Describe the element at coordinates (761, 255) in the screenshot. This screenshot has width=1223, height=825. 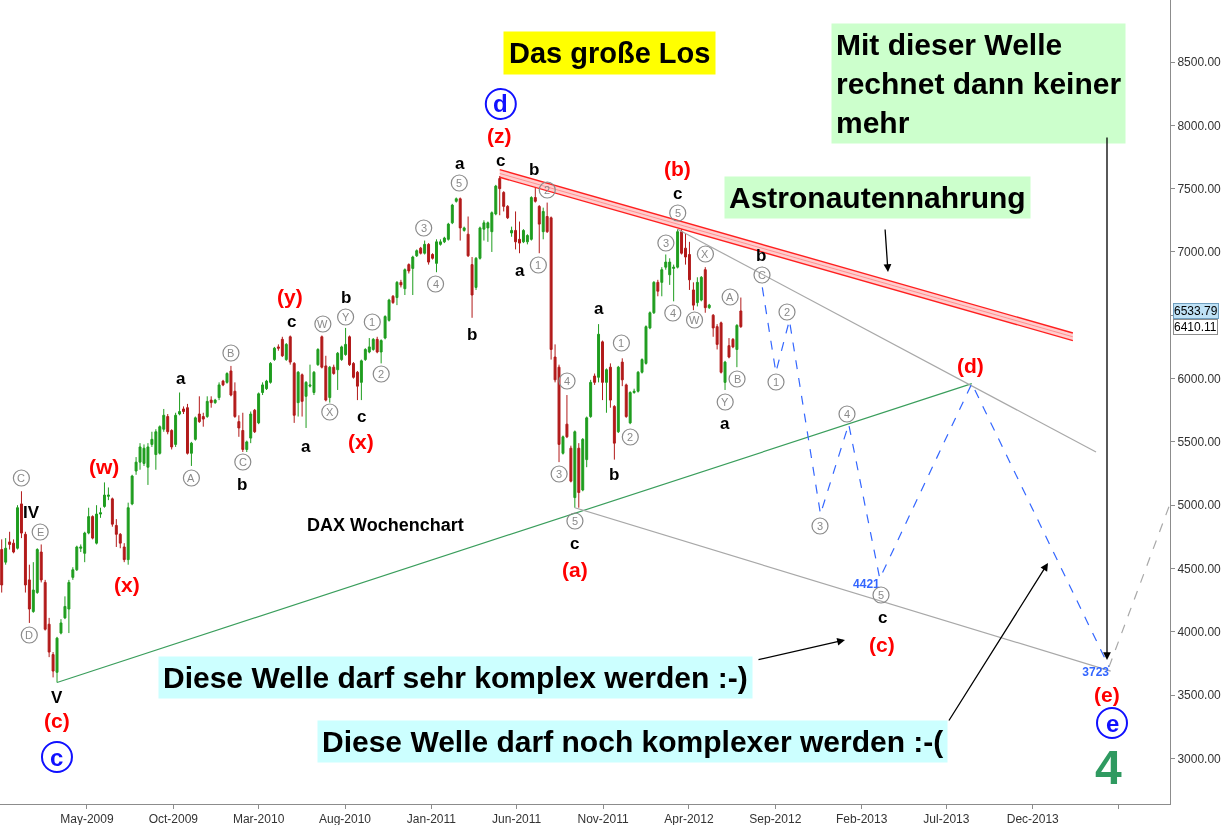
I see `annotation: b` at that location.